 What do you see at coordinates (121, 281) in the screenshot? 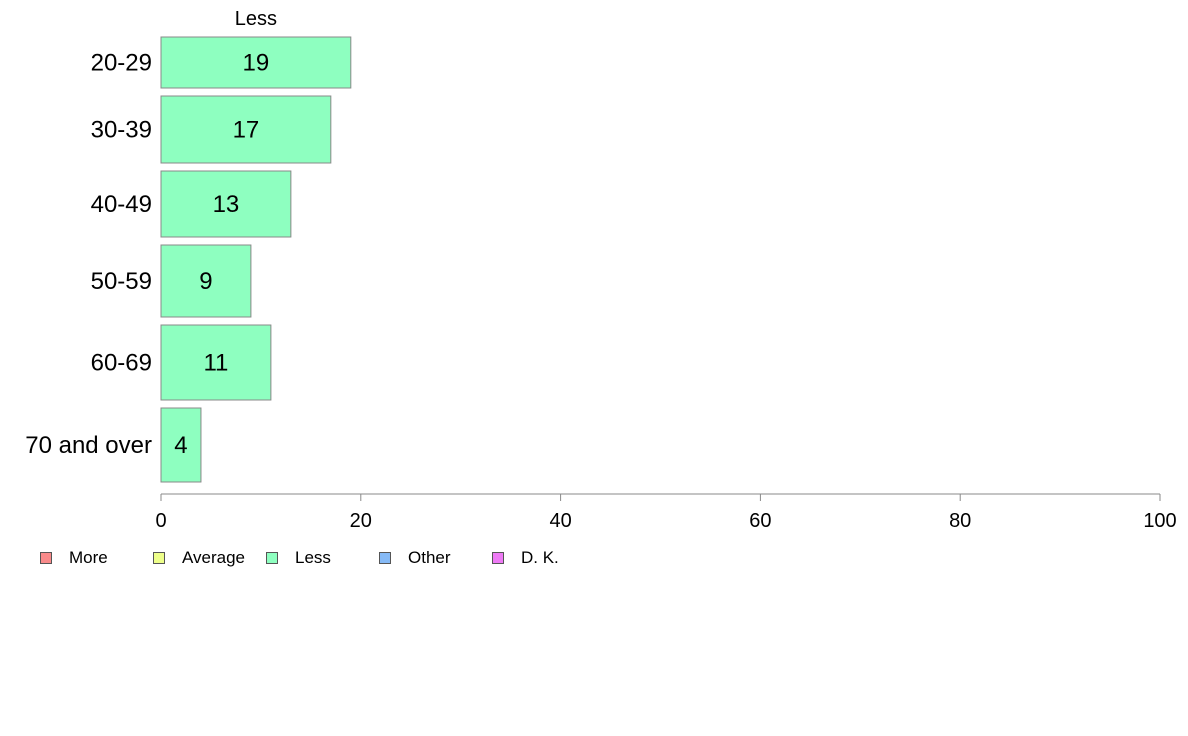
I see `category-label: 50-59` at bounding box center [121, 281].